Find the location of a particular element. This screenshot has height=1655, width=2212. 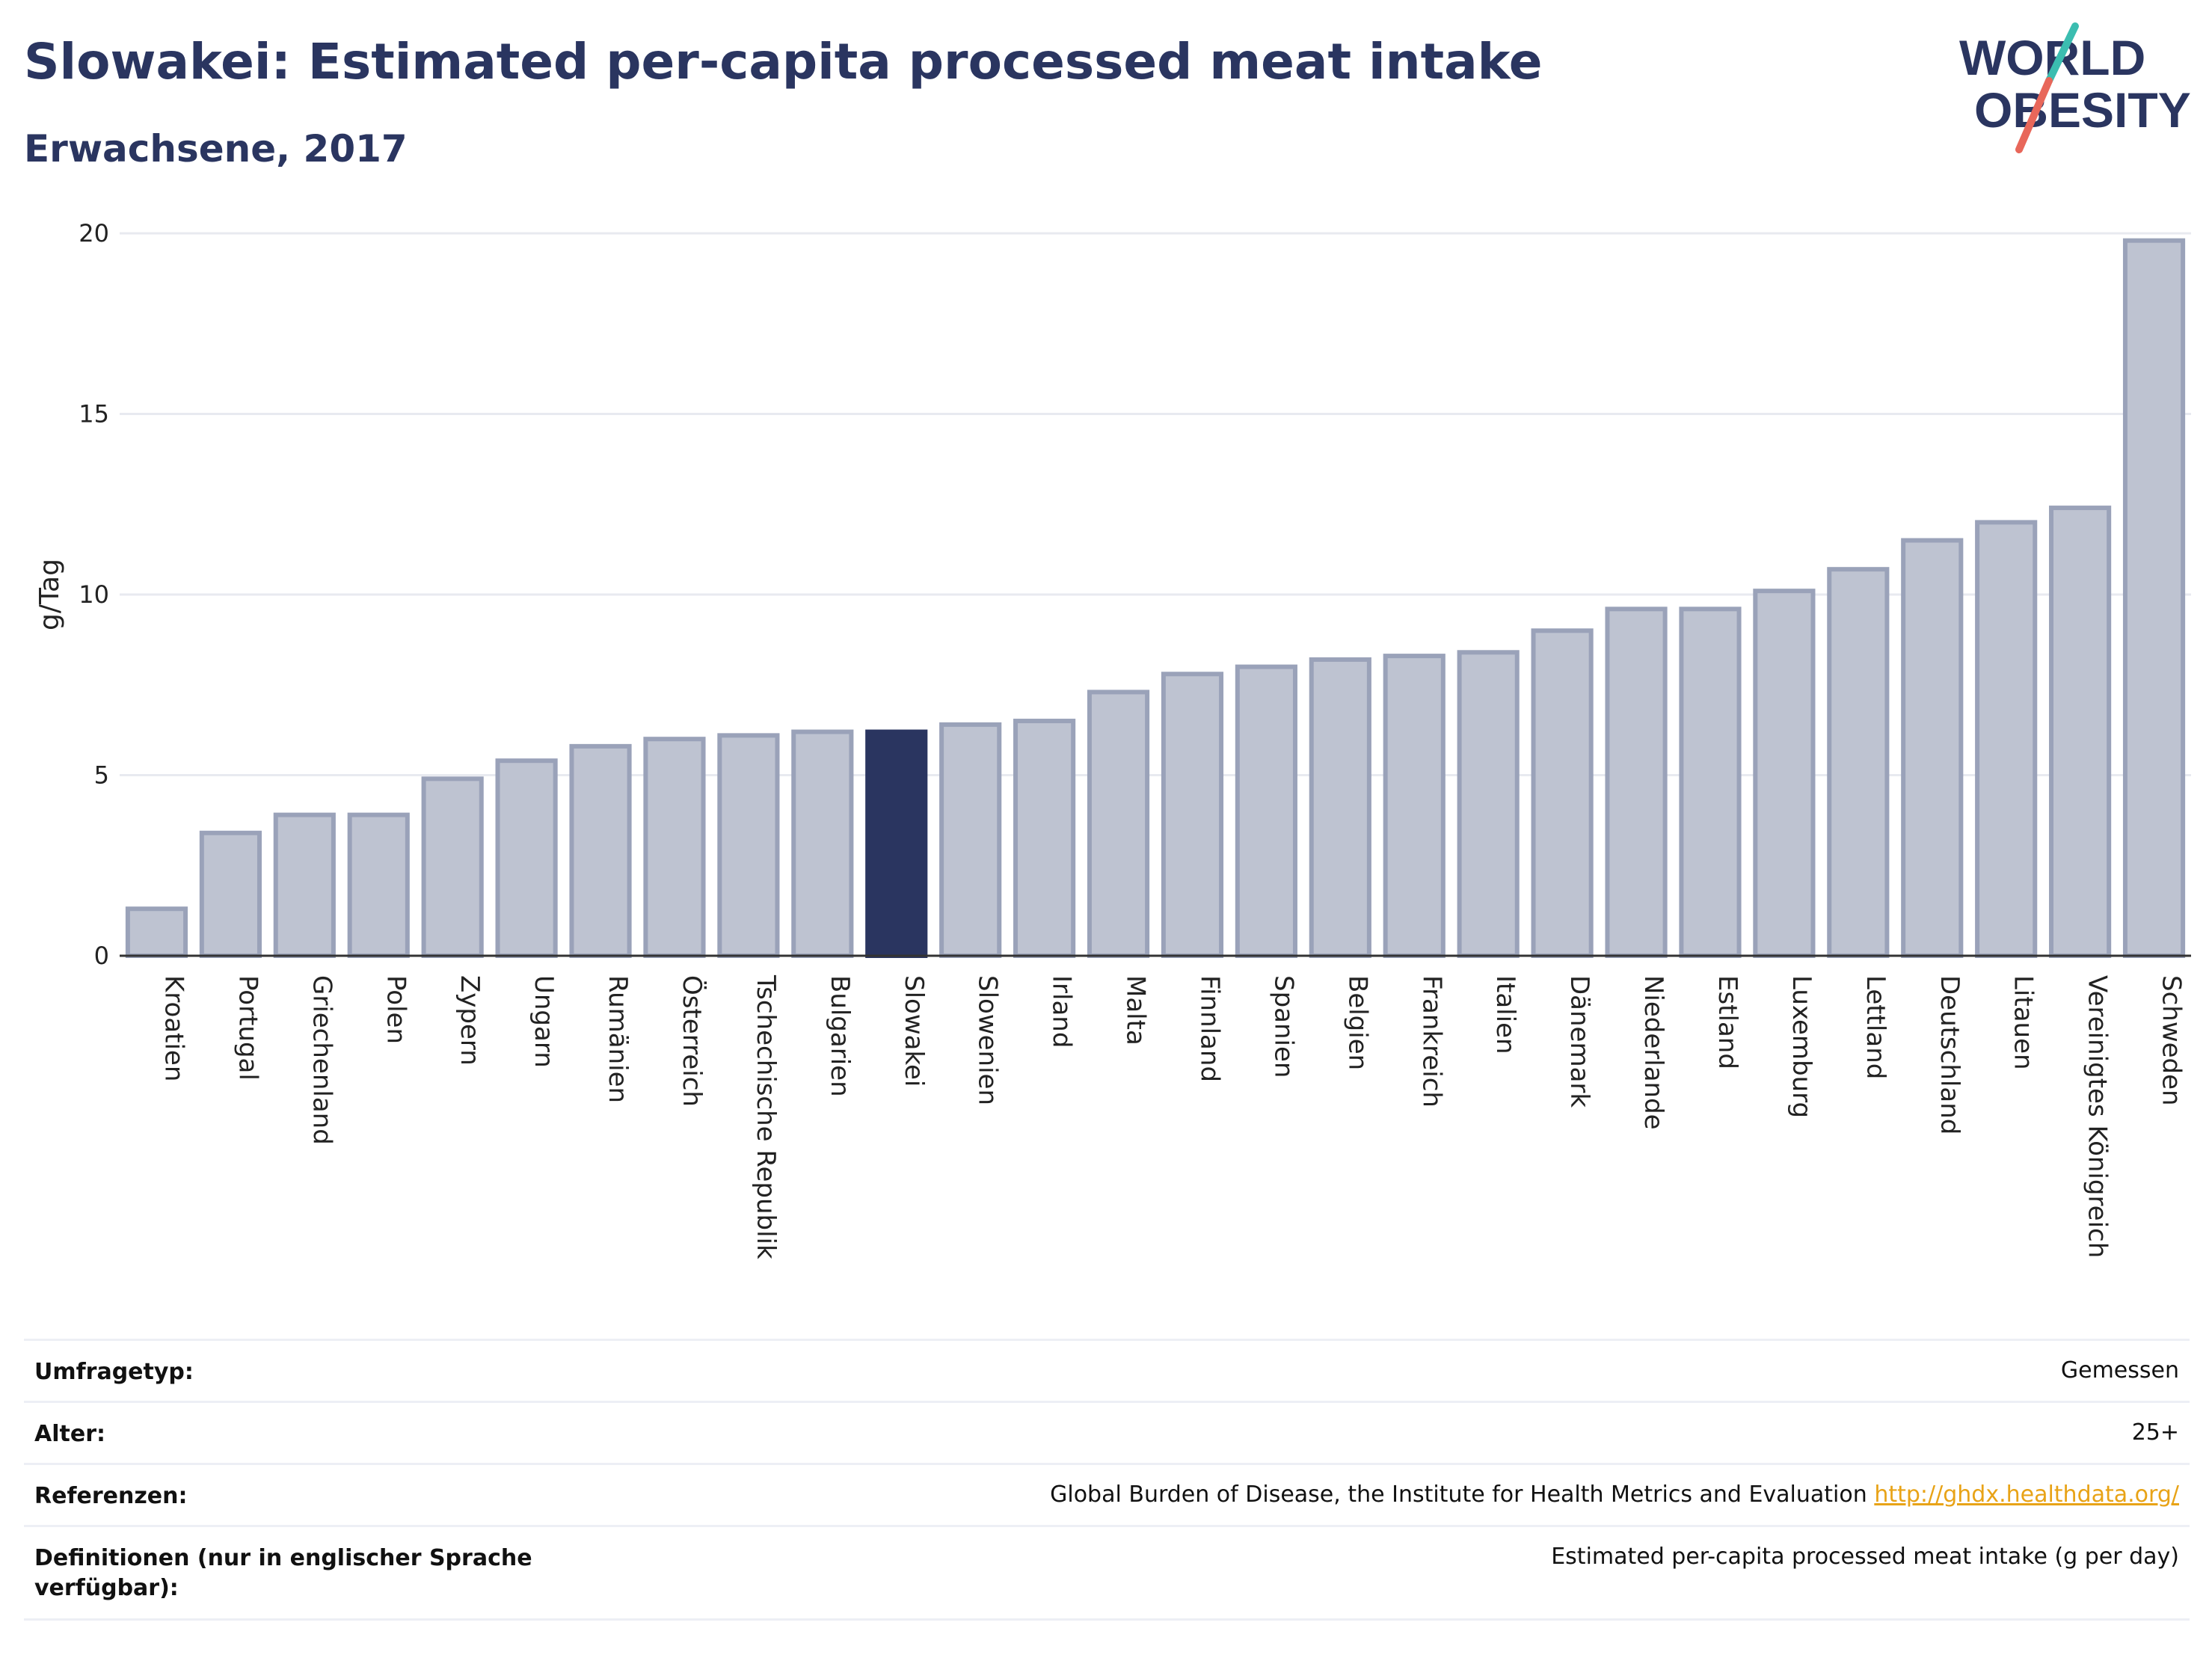

x-tick-label: Estland is located at coordinates (1727, 1022).